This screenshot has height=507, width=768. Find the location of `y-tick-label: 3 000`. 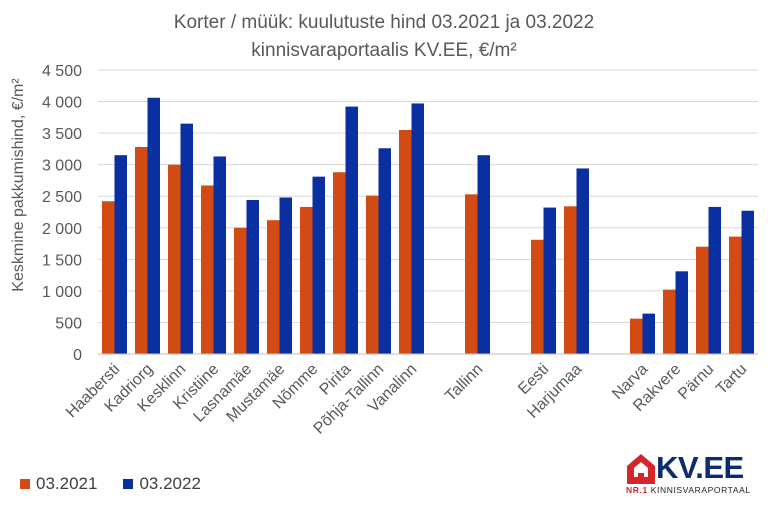

y-tick-label: 3 000 is located at coordinates (62, 166).